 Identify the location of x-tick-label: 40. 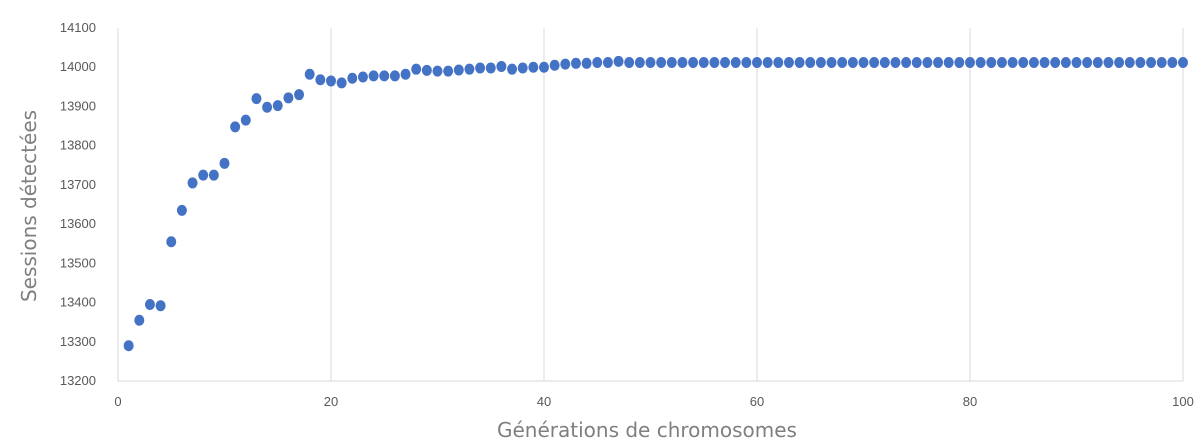
(544, 401).